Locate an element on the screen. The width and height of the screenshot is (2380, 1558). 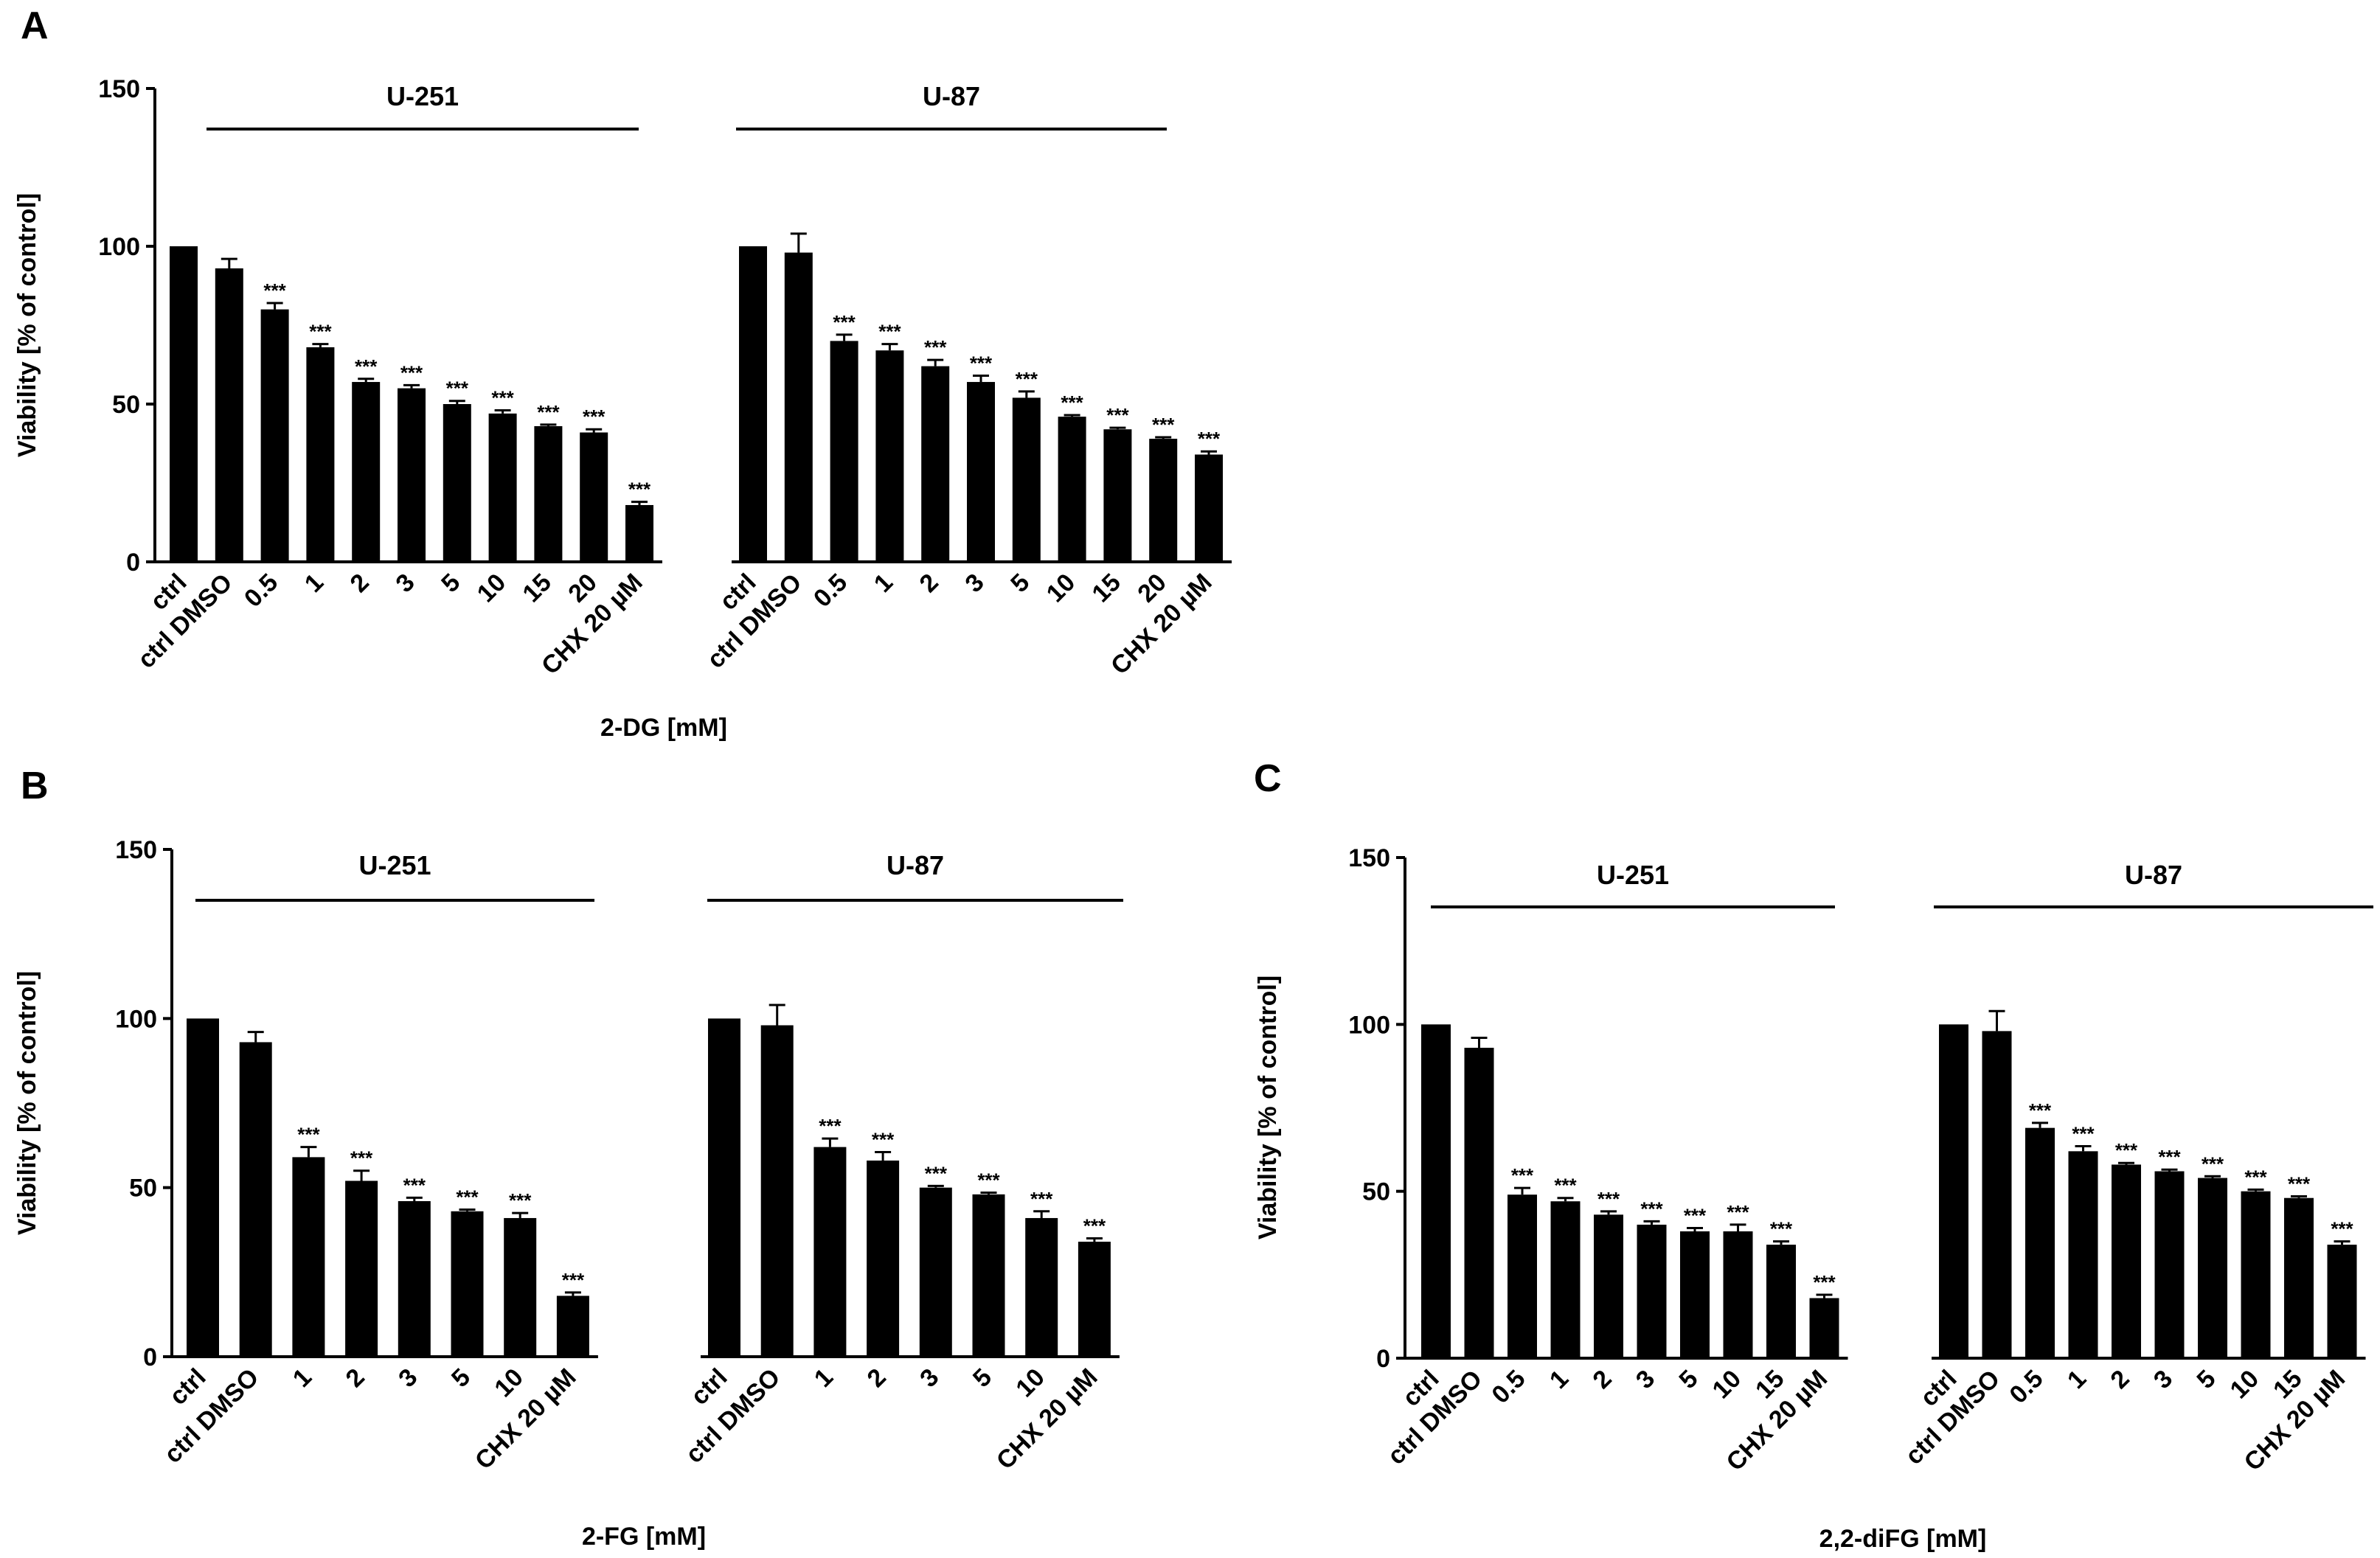
x-tick-label: CHX 20 µM is located at coordinates (1047, 1419).